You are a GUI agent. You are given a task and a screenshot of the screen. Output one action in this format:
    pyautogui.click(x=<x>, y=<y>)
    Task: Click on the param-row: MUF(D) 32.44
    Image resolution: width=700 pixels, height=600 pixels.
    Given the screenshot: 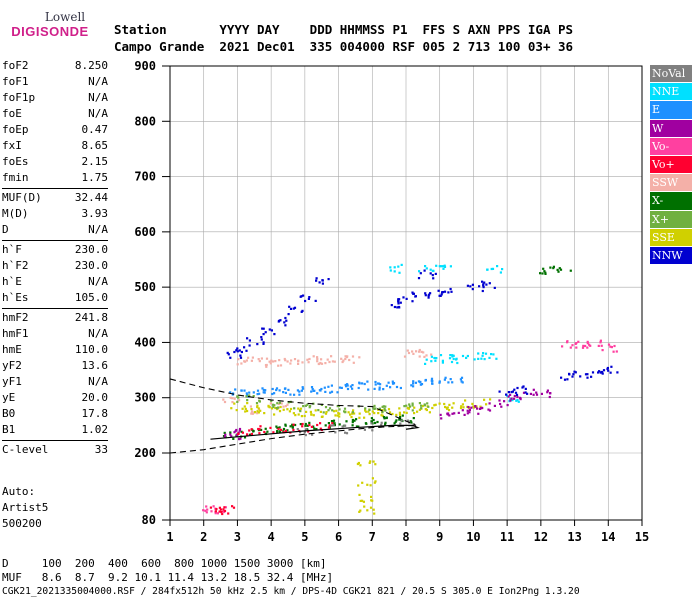 What is the action you would take?
    pyautogui.click(x=55, y=198)
    